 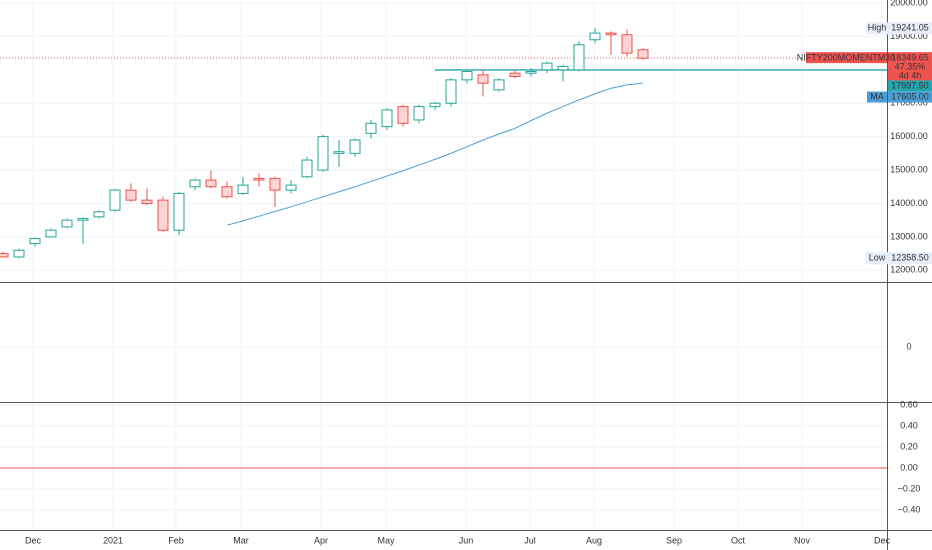 I want to click on symbol-box, so click(x=846, y=58).